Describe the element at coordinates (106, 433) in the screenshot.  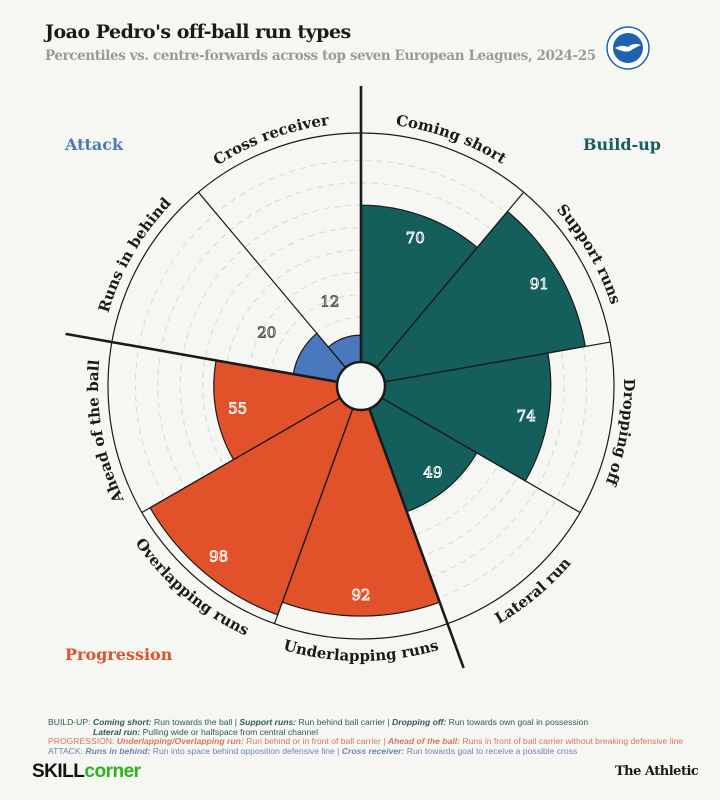
I see `category-label: Ahead of the ball` at that location.